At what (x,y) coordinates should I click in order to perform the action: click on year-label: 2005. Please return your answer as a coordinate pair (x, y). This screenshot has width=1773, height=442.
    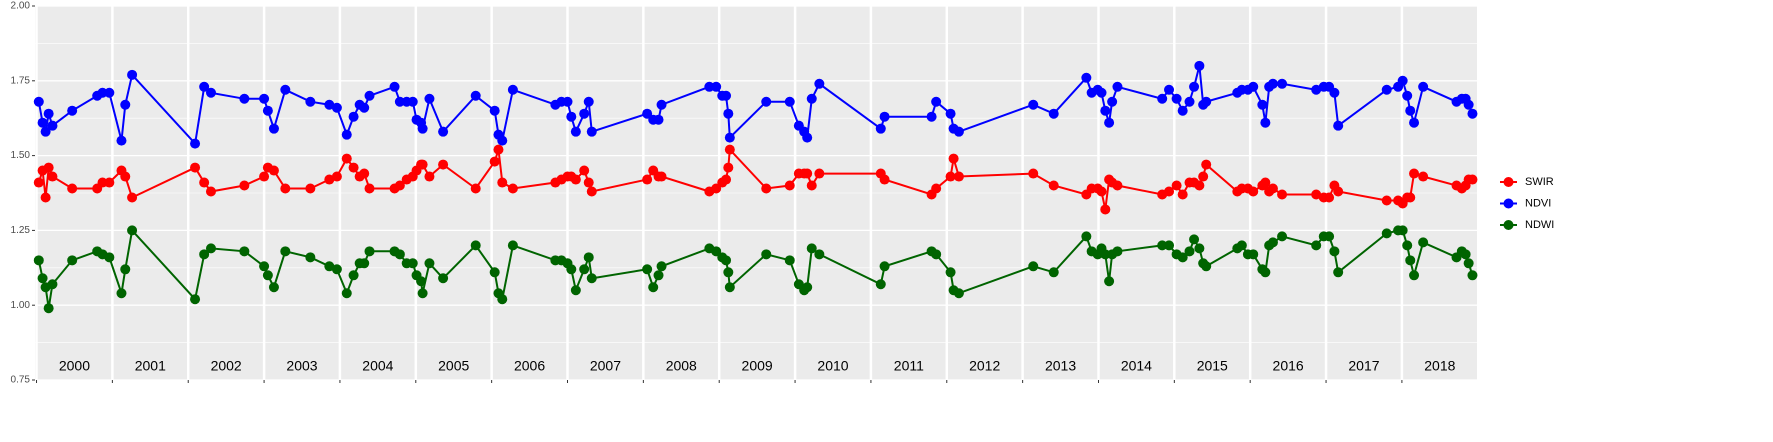
    Looking at the image, I should click on (453, 366).